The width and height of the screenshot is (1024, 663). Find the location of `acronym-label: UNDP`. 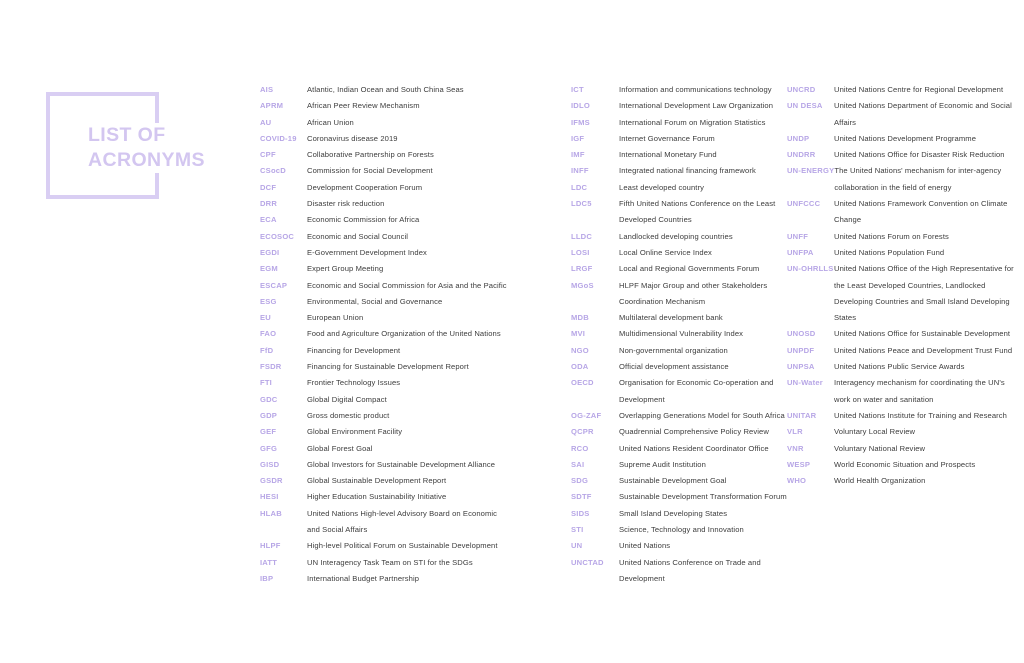

acronym-label: UNDP is located at coordinates (798, 138).